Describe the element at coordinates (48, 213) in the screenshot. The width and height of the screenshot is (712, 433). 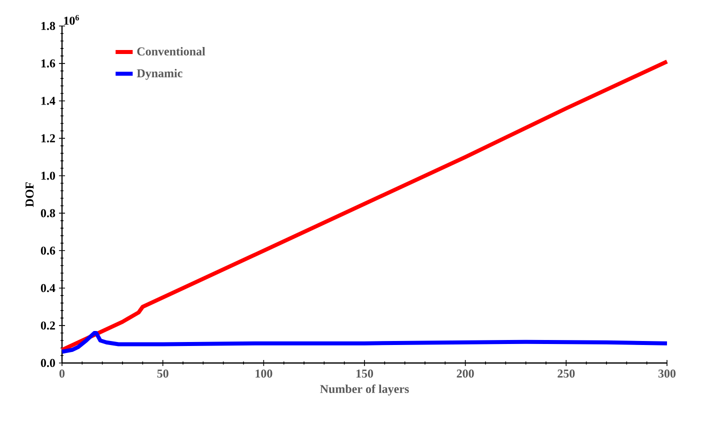
I see `y-tick-label: 0.8` at that location.